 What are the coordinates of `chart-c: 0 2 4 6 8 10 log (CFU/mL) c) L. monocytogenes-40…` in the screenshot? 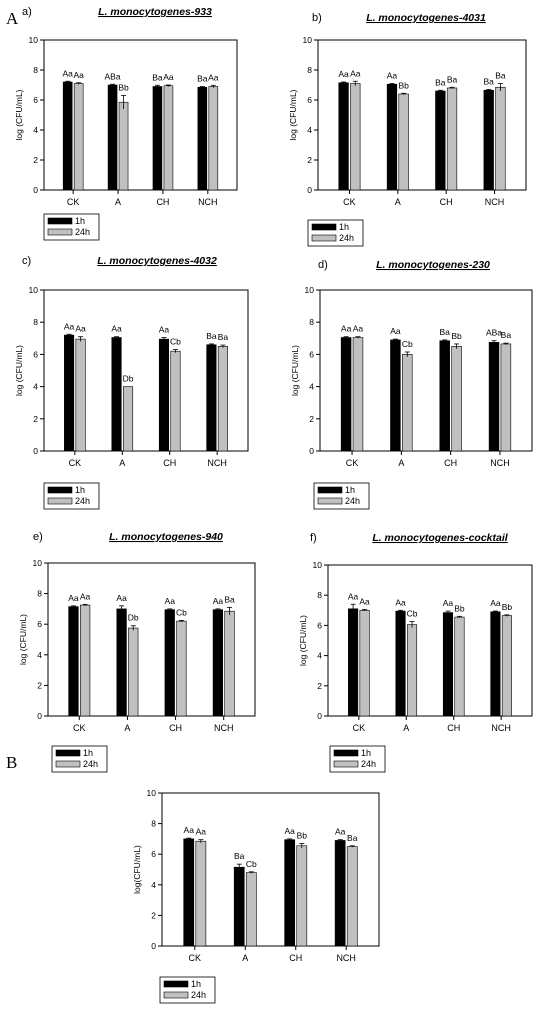 It's located at (131, 382).